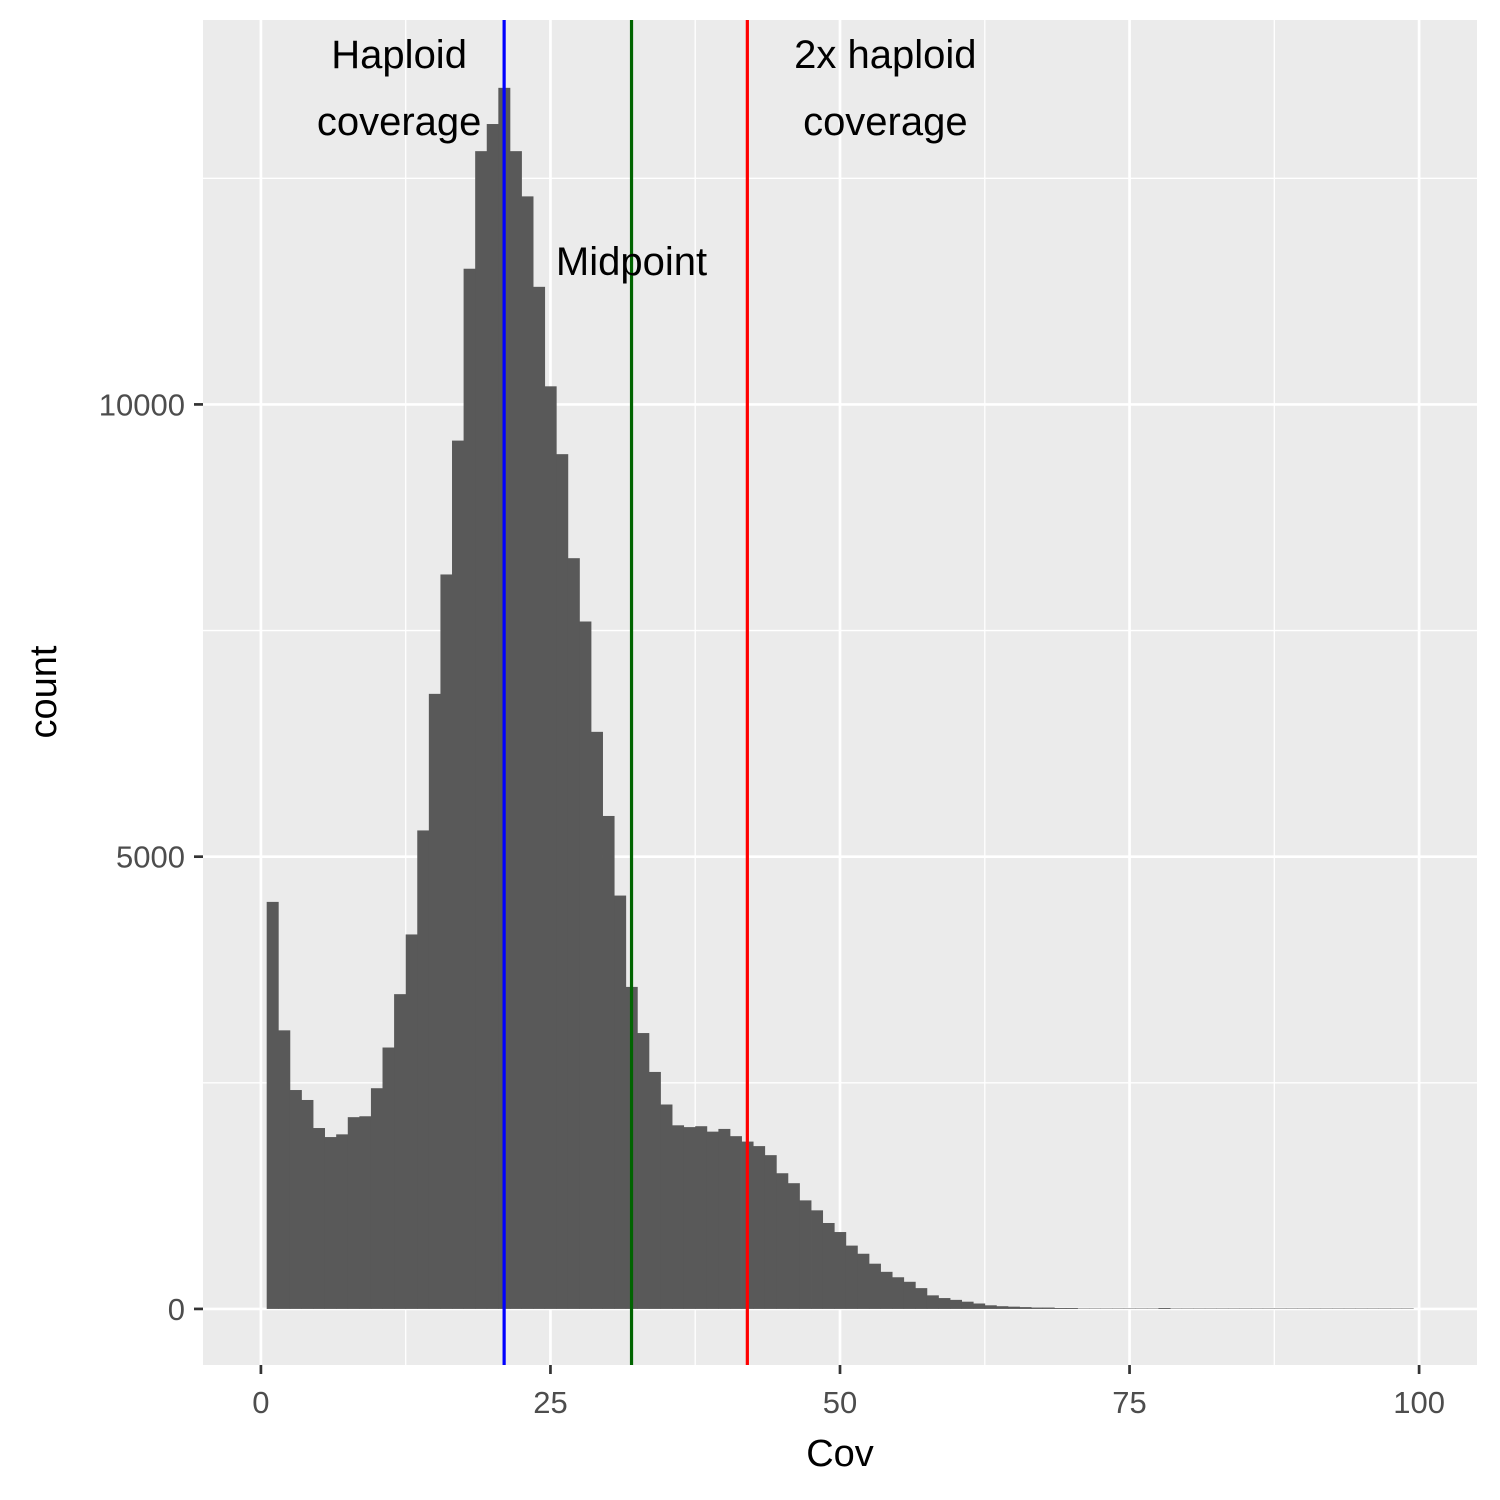  I want to click on annotation-label: Midpoint, so click(631, 262).